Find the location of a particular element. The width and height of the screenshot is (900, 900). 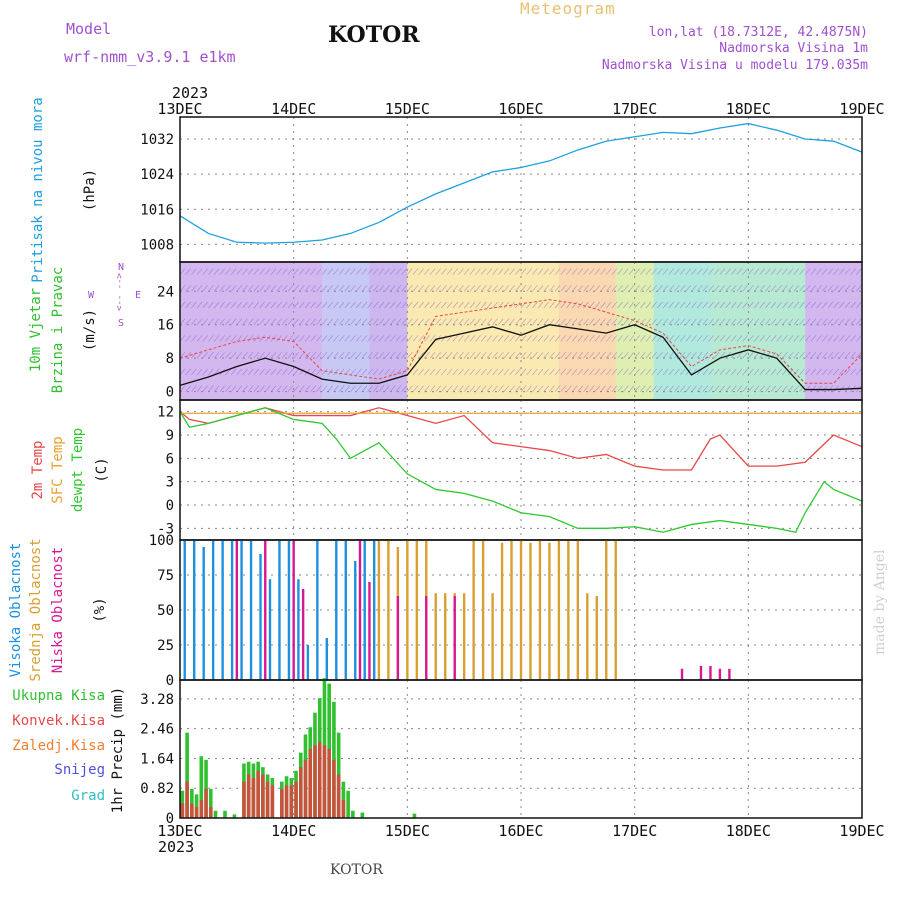

y-tick-label: 25 is located at coordinates (165, 646).